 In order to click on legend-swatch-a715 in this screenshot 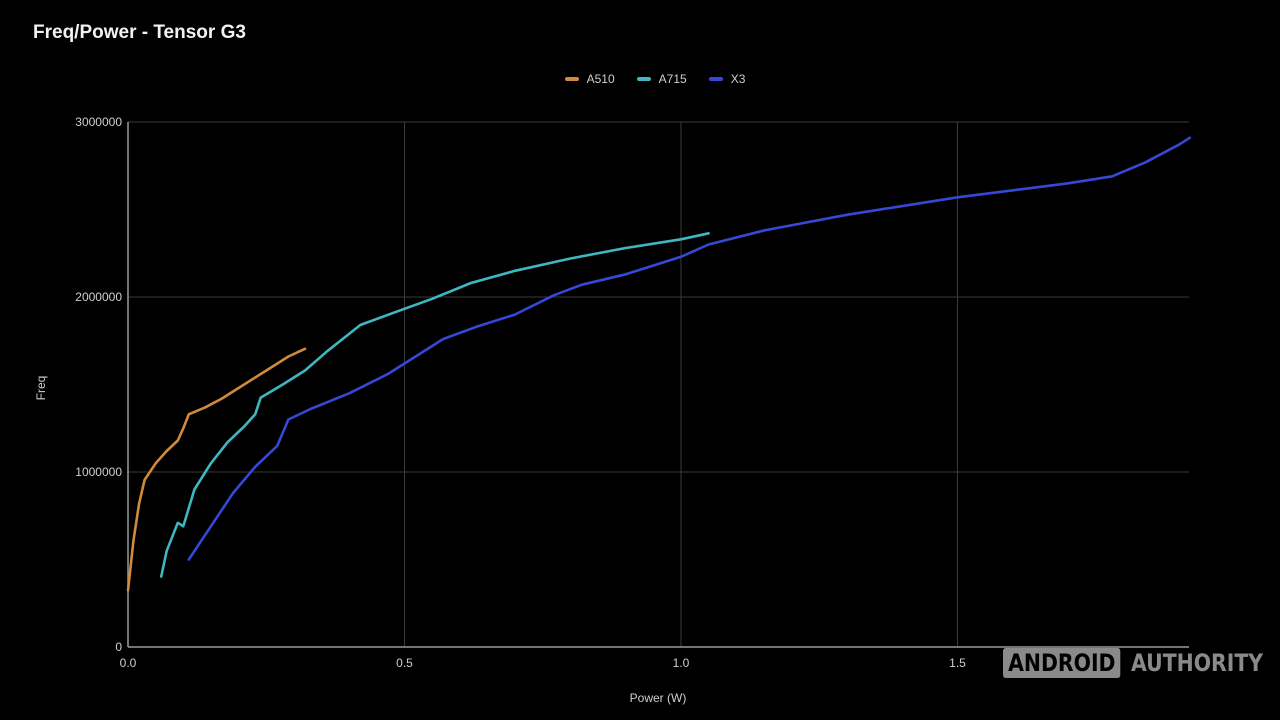, I will do `click(643, 79)`.